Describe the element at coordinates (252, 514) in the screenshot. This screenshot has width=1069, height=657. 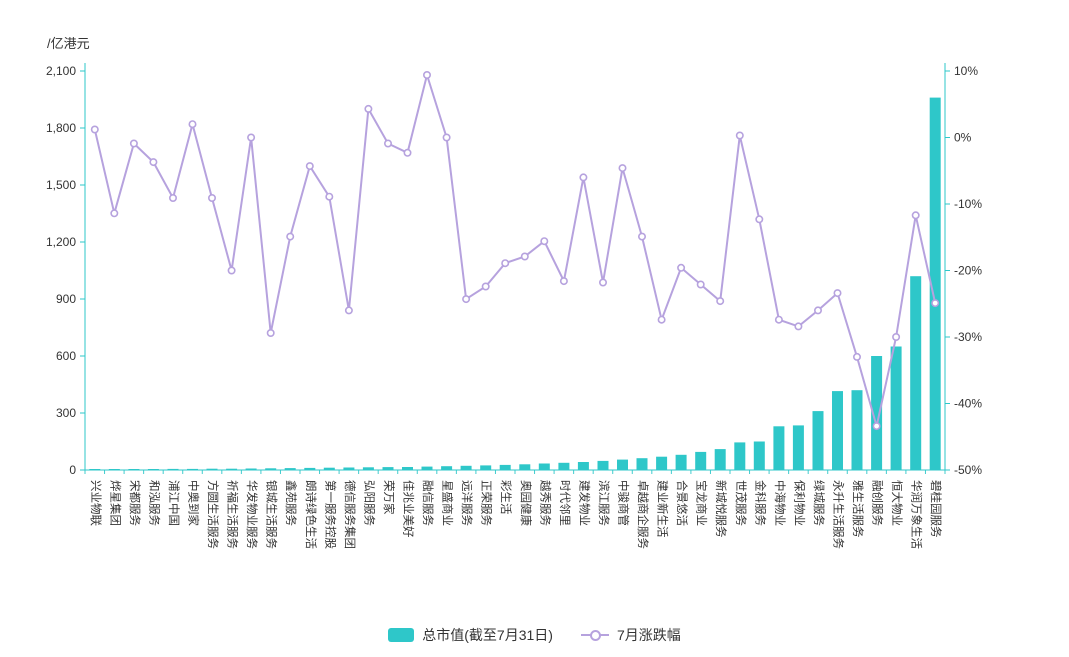
I see `x-axis-label: 华发物业服务` at that location.